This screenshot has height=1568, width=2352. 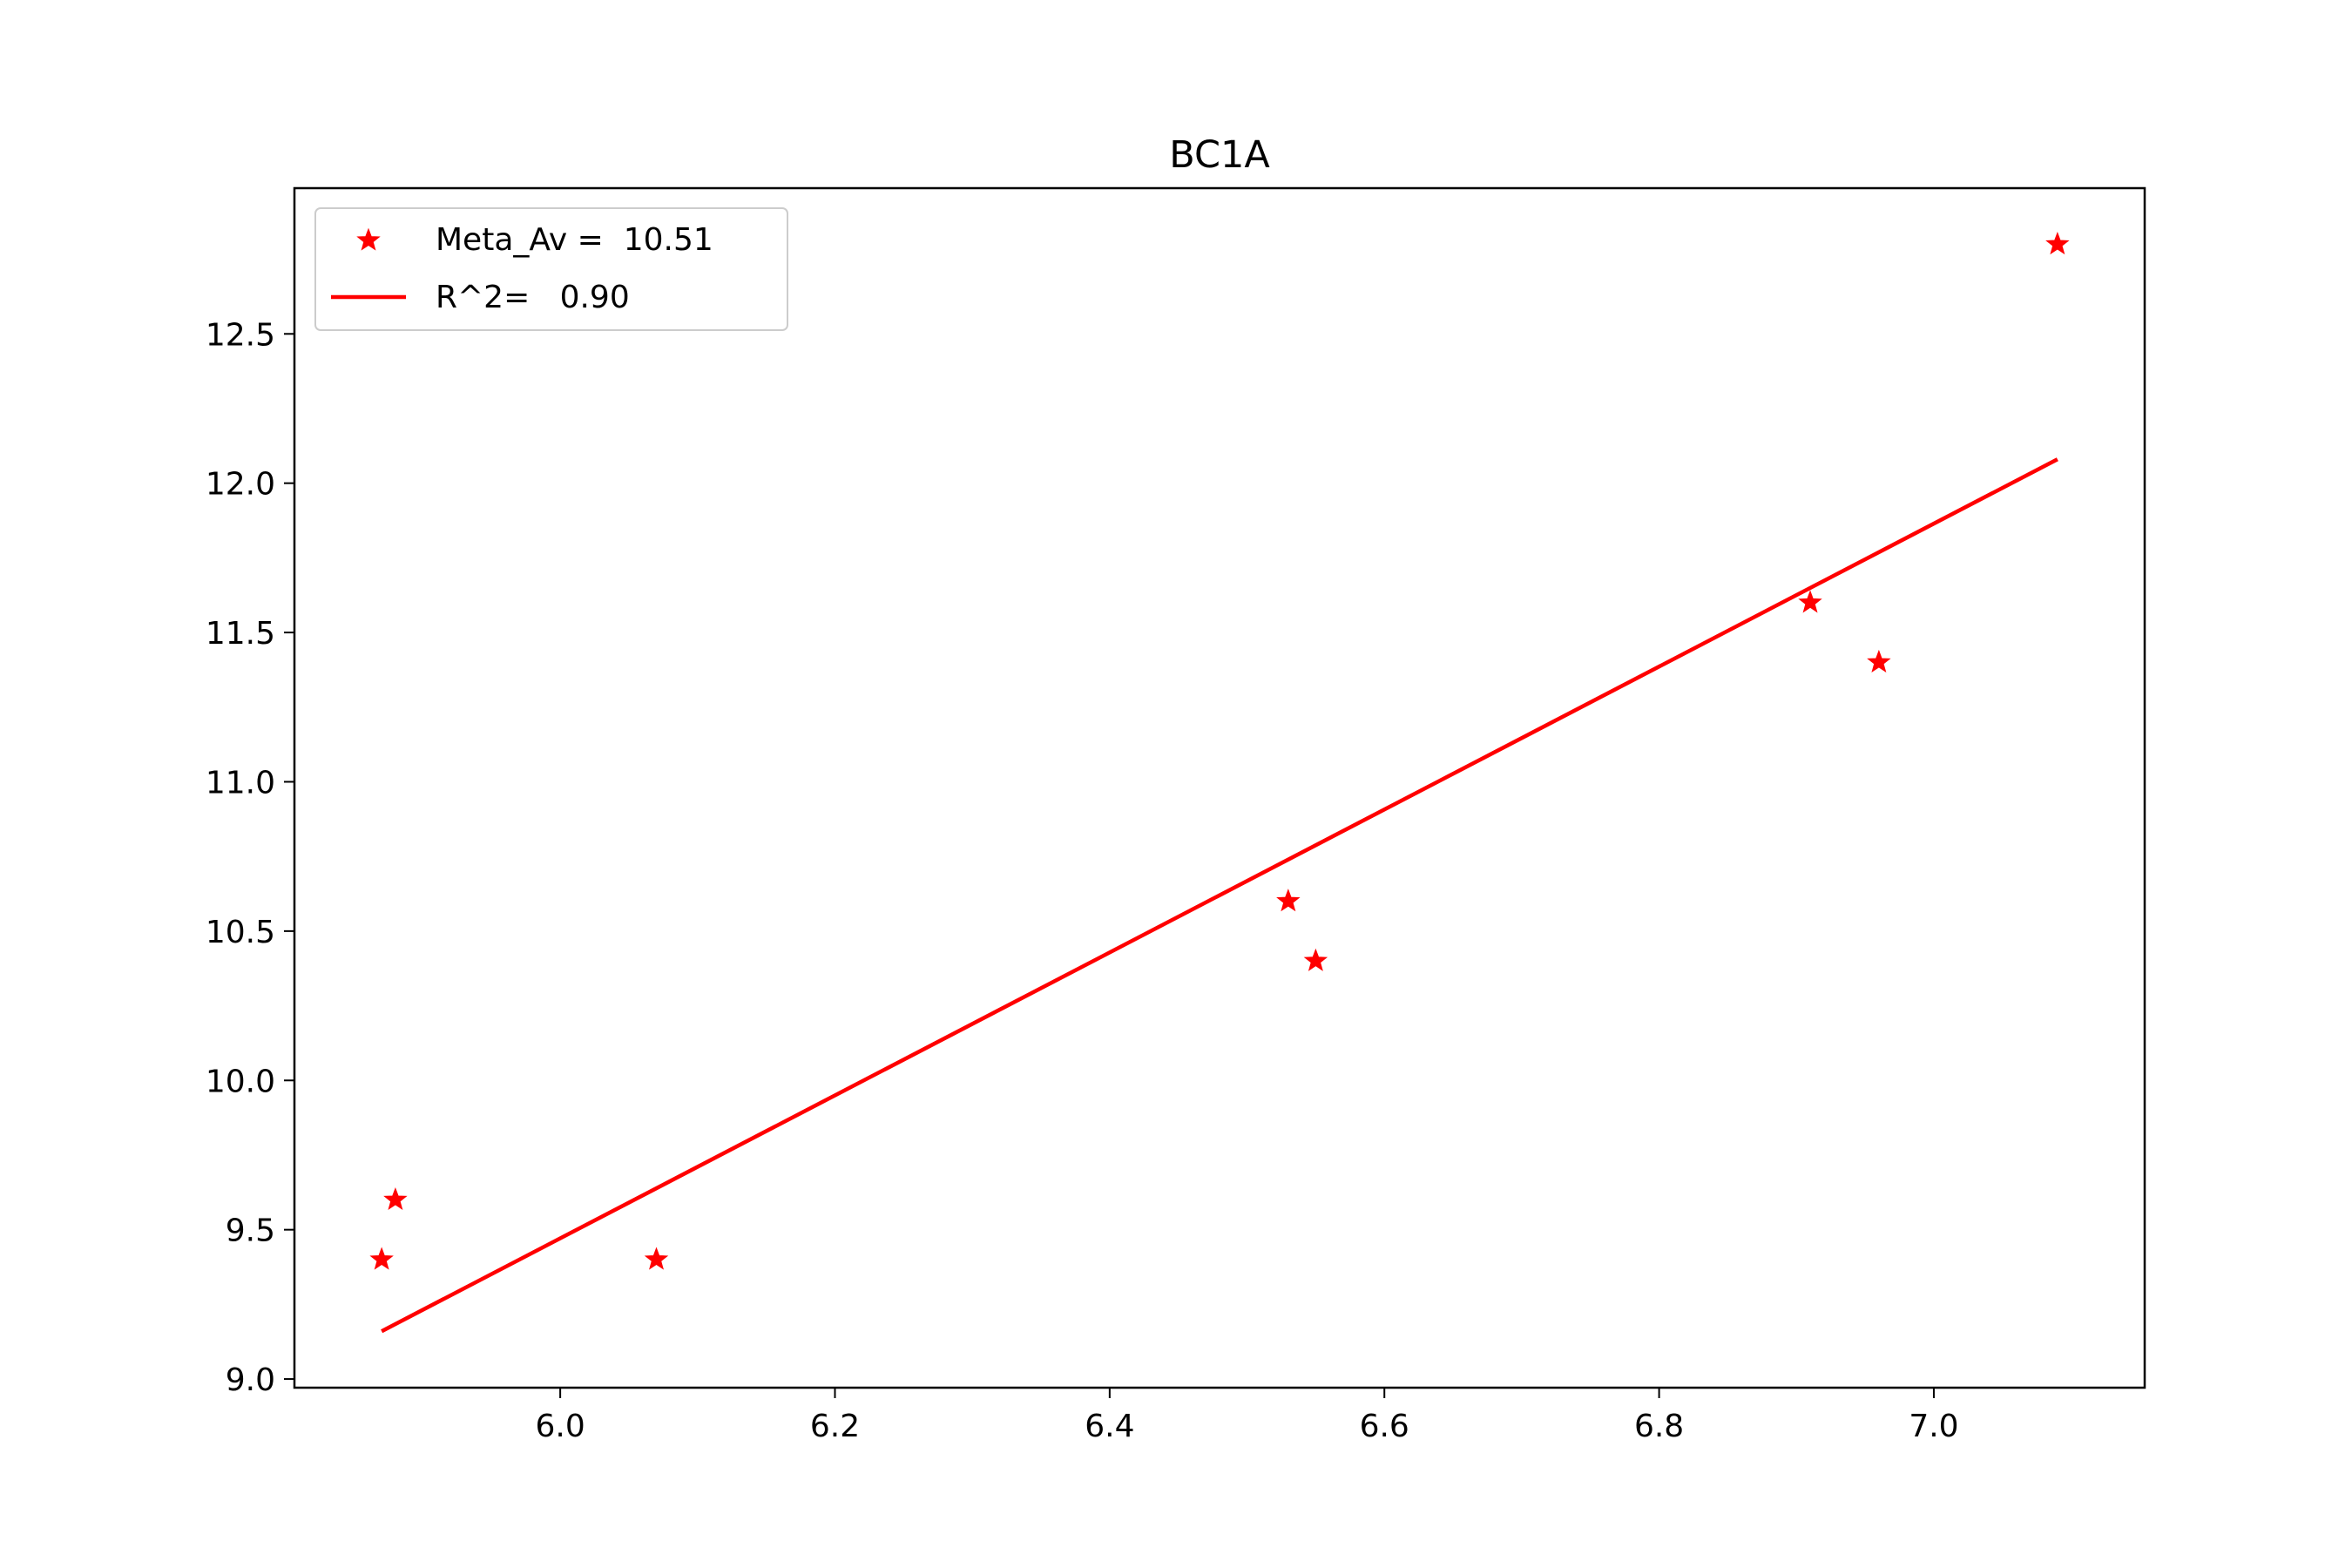 What do you see at coordinates (533, 297) in the screenshot?
I see `legend-label-r-squared: R^2= 0.90` at bounding box center [533, 297].